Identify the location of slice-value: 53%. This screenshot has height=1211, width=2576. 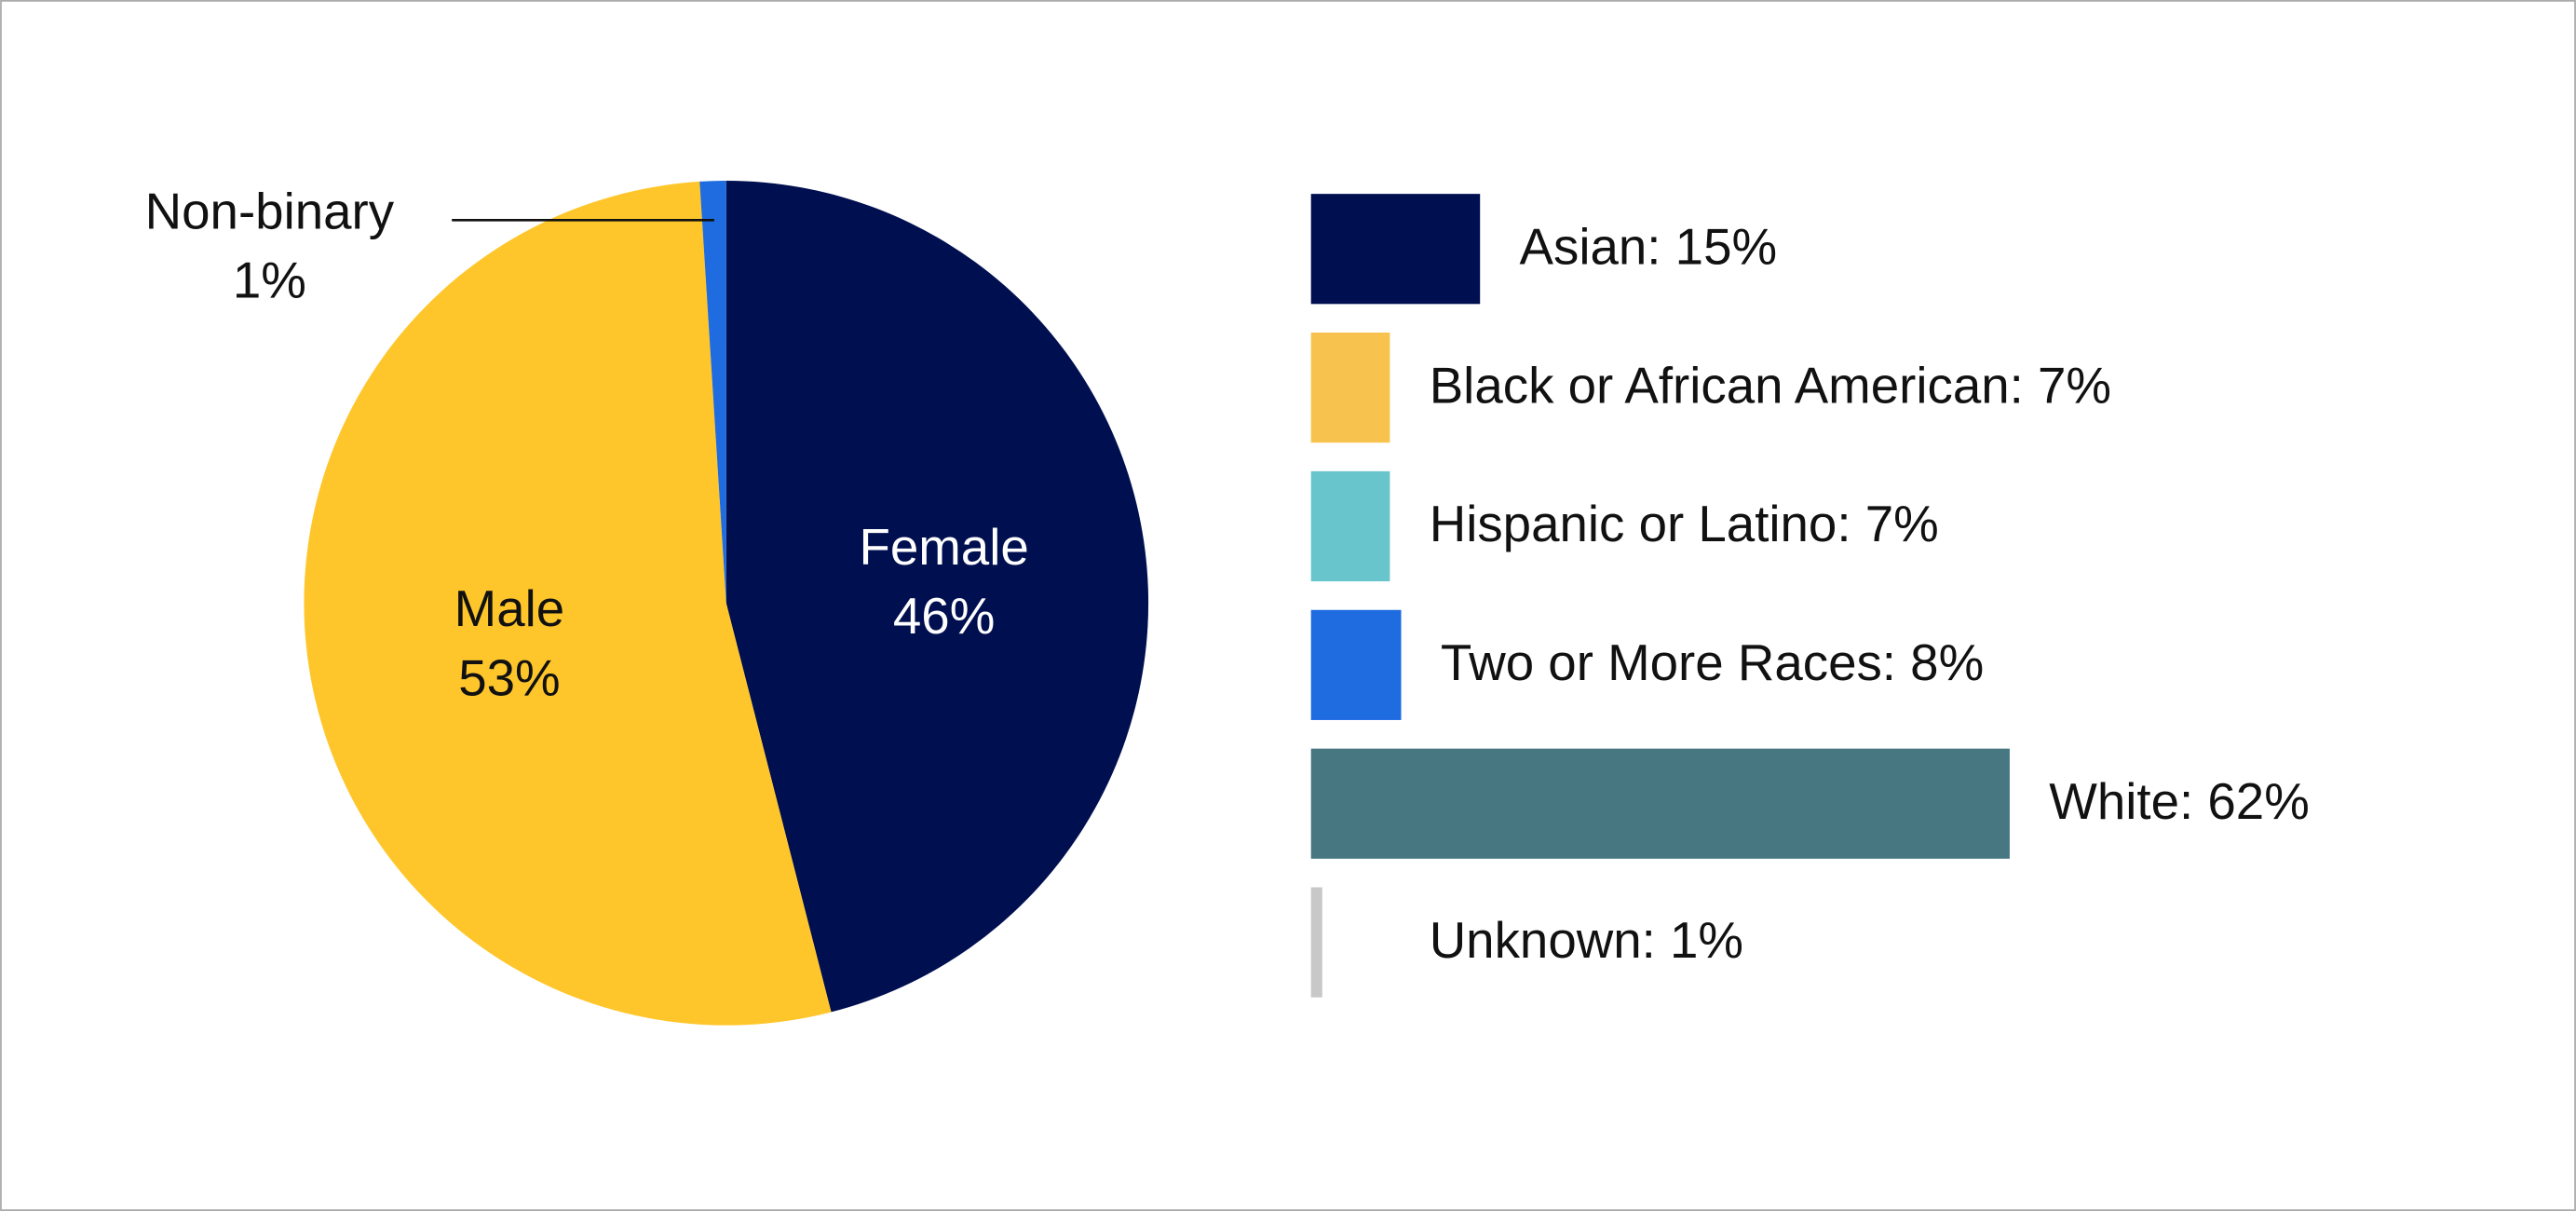
(509, 677).